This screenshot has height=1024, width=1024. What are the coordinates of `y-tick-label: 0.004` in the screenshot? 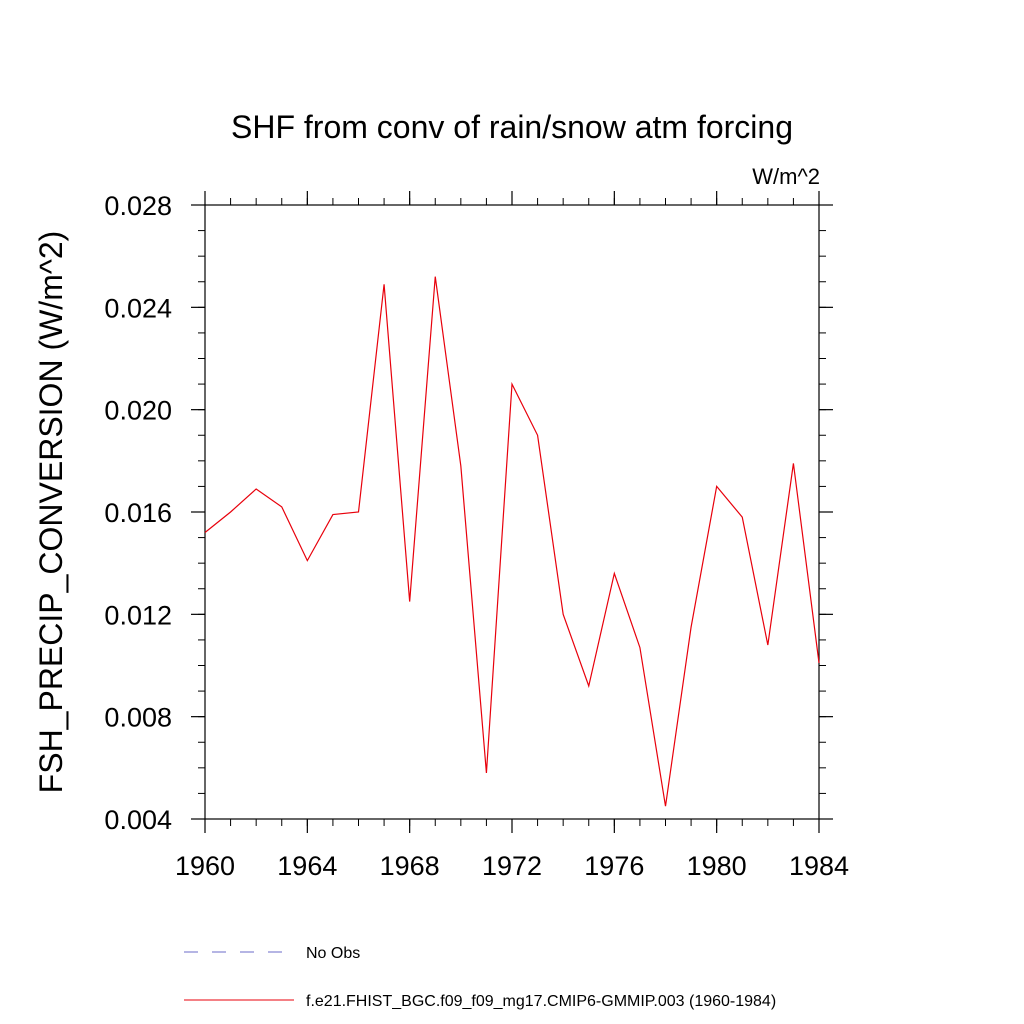 It's located at (138, 820).